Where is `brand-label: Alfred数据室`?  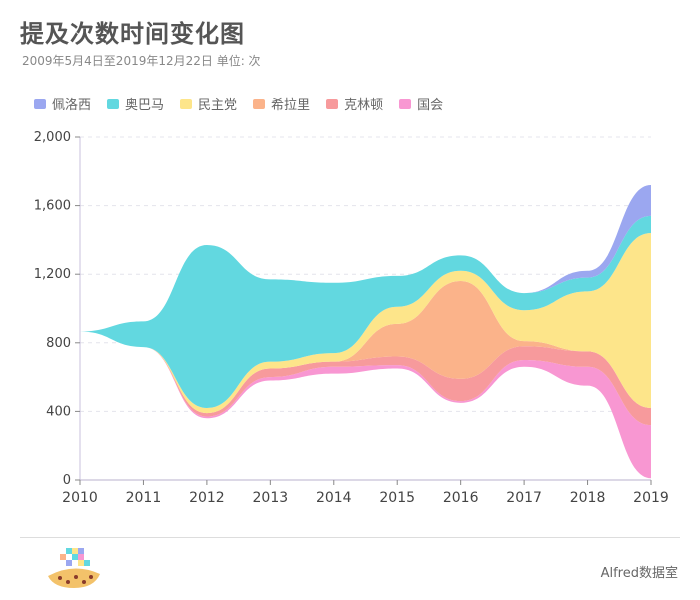
brand-label: Alfred数据室 is located at coordinates (639, 573).